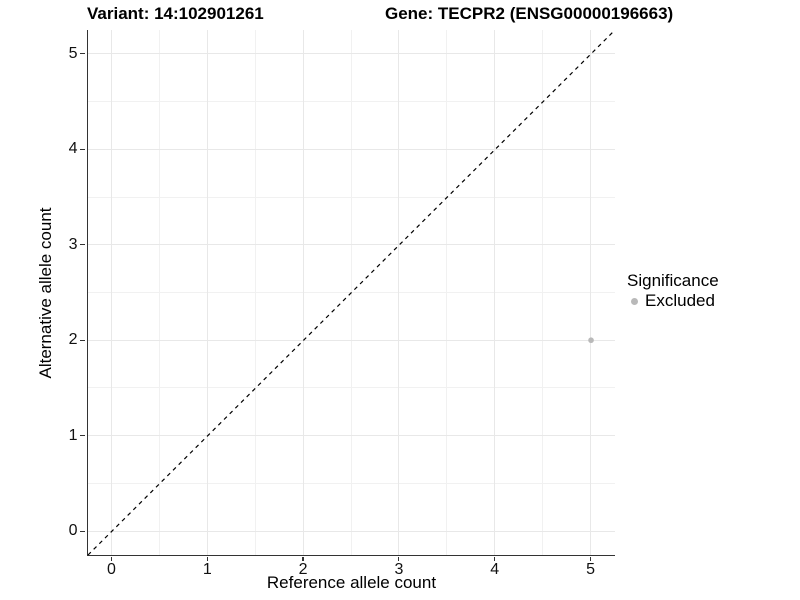  What do you see at coordinates (590, 569) in the screenshot?
I see `x-tick-label: 5` at bounding box center [590, 569].